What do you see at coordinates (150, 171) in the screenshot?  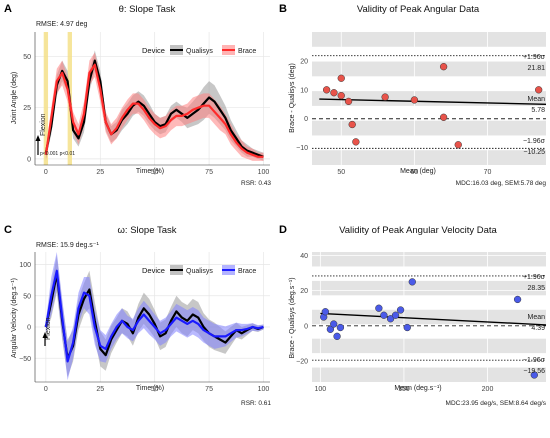 I see `panel-a-xlabel: Time (%)` at bounding box center [150, 171].